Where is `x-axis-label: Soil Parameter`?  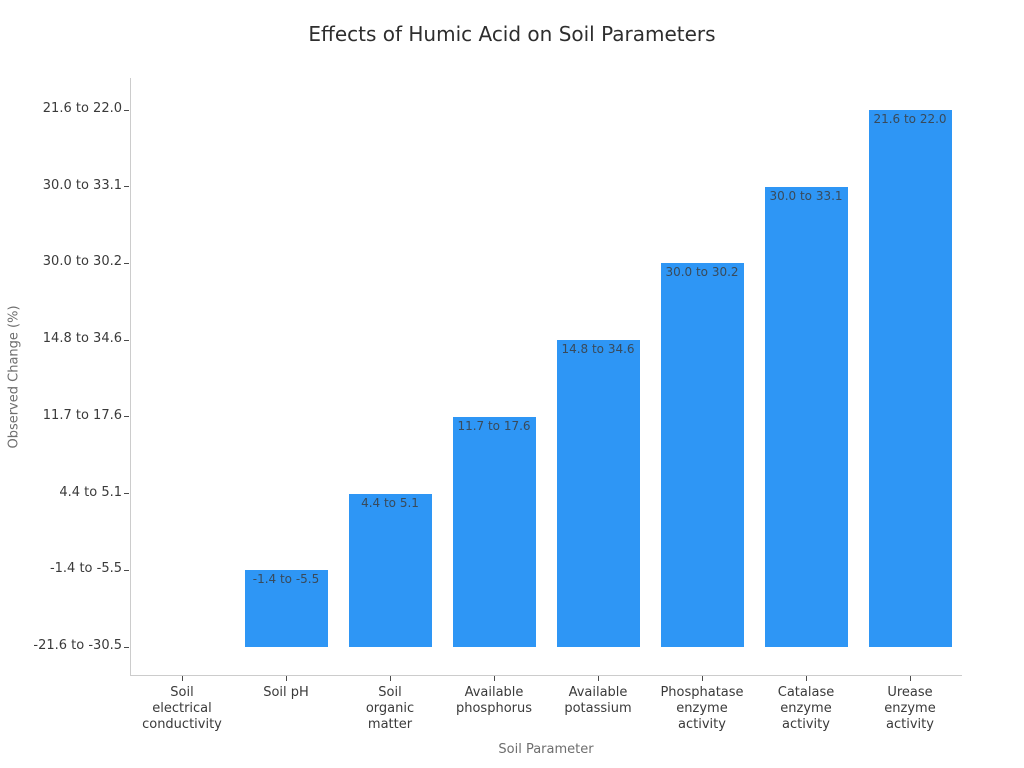
x-axis-label: Soil Parameter is located at coordinates (546, 749).